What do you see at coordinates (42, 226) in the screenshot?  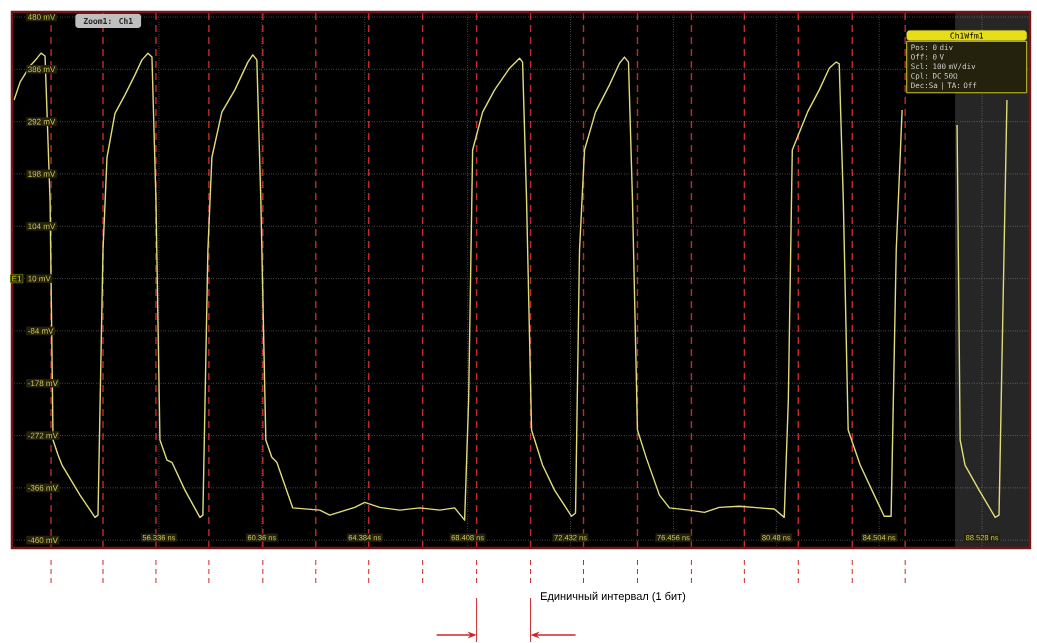 I see `y-tick-label: 104 mV` at bounding box center [42, 226].